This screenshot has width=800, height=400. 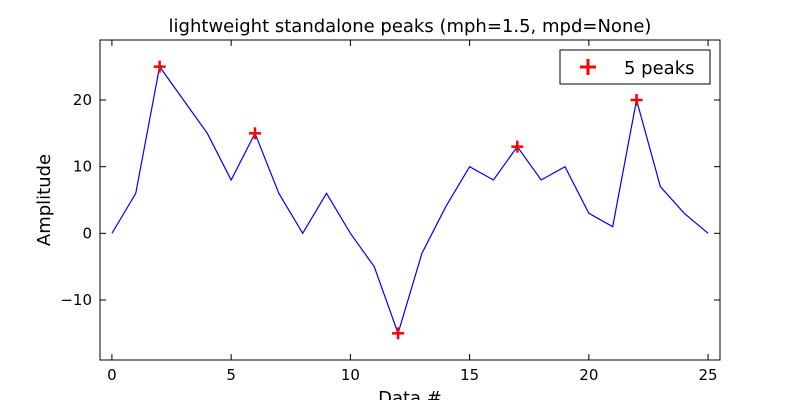 I want to click on x-tick-label: 25, so click(x=708, y=375).